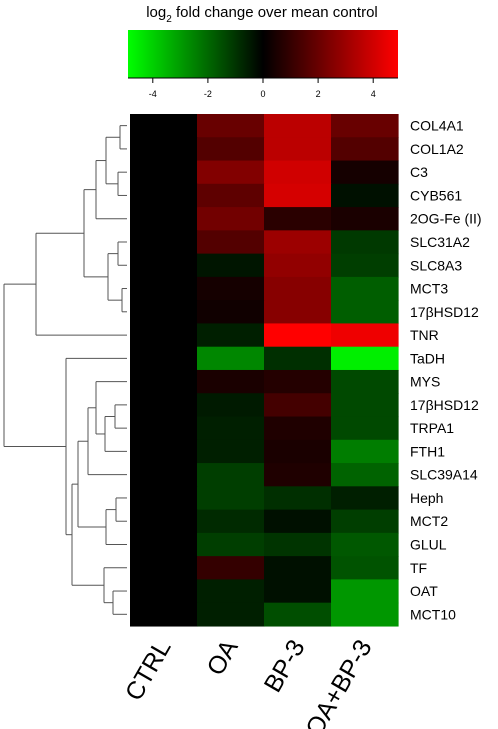 The image size is (498, 729). What do you see at coordinates (263, 54) in the screenshot?
I see `legend-color-bar` at bounding box center [263, 54].